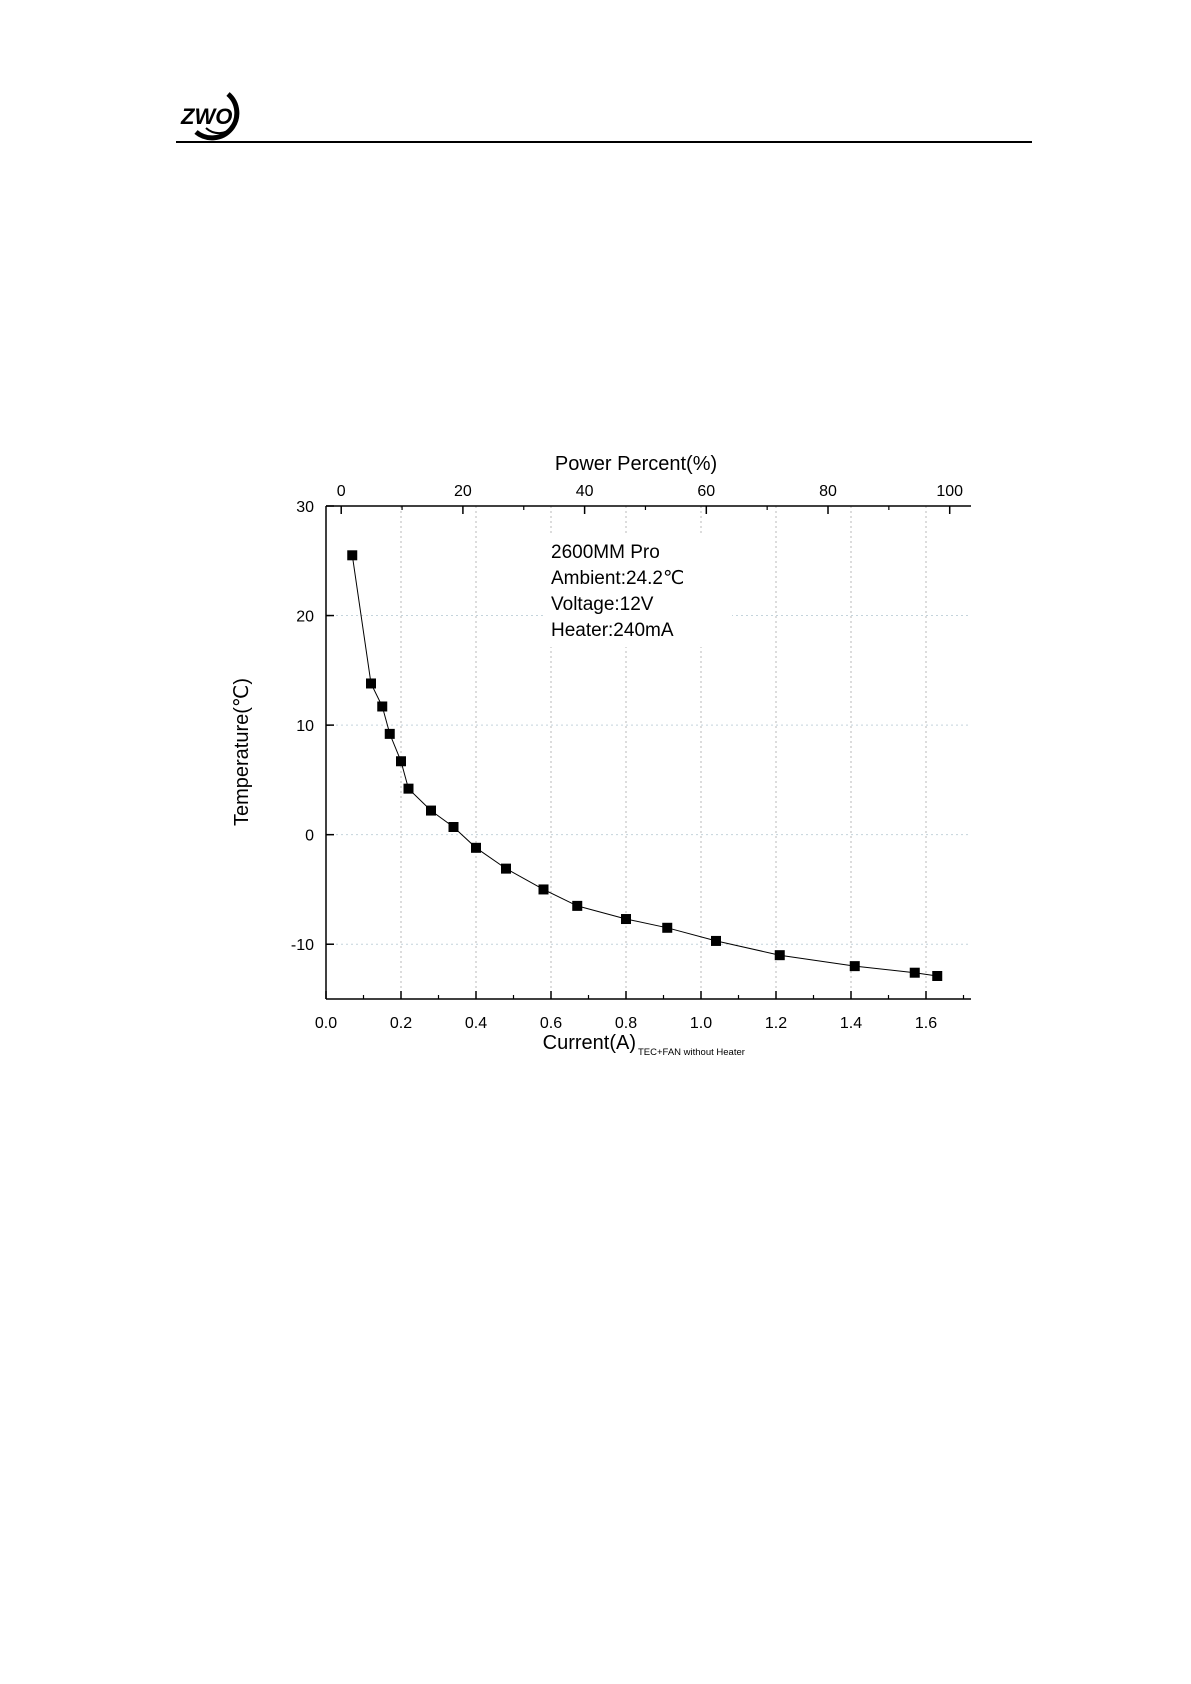 Image resolution: width=1191 pixels, height=1684 pixels. What do you see at coordinates (585, 491) in the screenshot?
I see `x2-tick-label: 40` at bounding box center [585, 491].